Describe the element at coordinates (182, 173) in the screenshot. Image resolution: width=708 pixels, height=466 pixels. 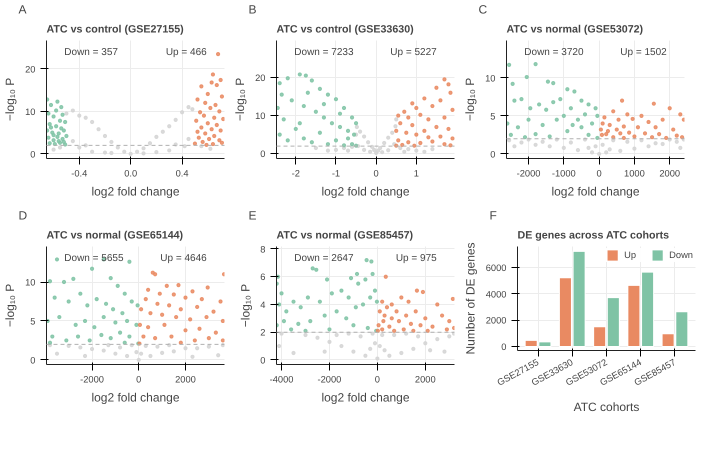
I see `x-tick-label: 0.4` at that location.